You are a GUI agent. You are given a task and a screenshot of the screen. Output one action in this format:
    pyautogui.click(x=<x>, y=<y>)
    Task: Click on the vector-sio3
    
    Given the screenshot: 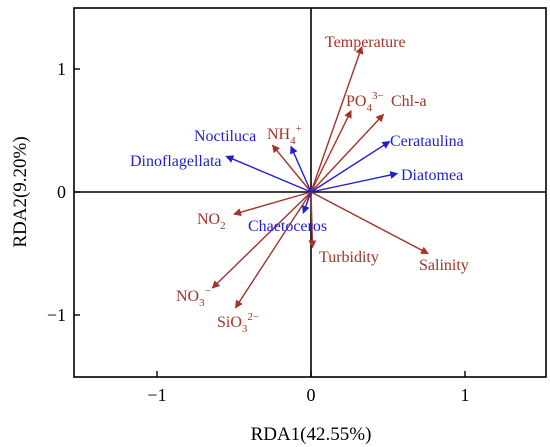 What is the action you would take?
    pyautogui.click(x=273, y=250)
    